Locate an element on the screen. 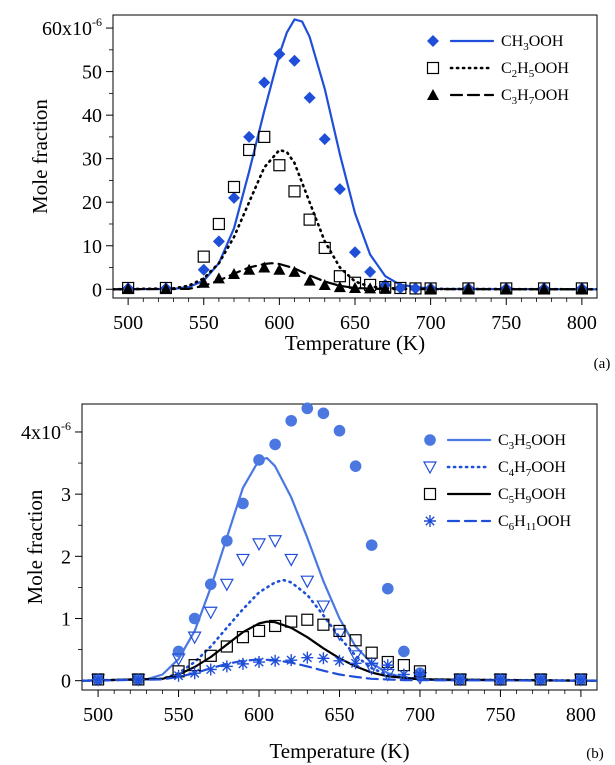  legend: CH3OOH C2H5OOH C3H7OOH is located at coordinates (497, 70).